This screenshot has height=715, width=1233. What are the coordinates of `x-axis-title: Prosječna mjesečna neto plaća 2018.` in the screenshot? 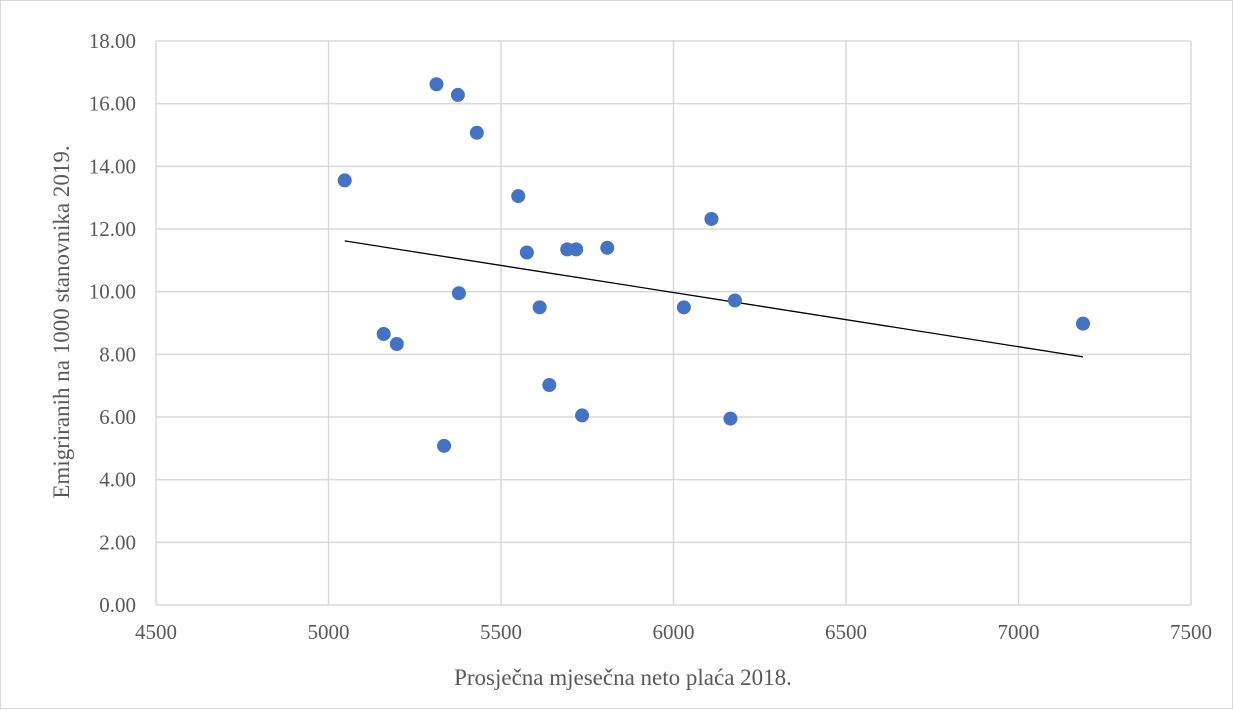 It's located at (623, 677).